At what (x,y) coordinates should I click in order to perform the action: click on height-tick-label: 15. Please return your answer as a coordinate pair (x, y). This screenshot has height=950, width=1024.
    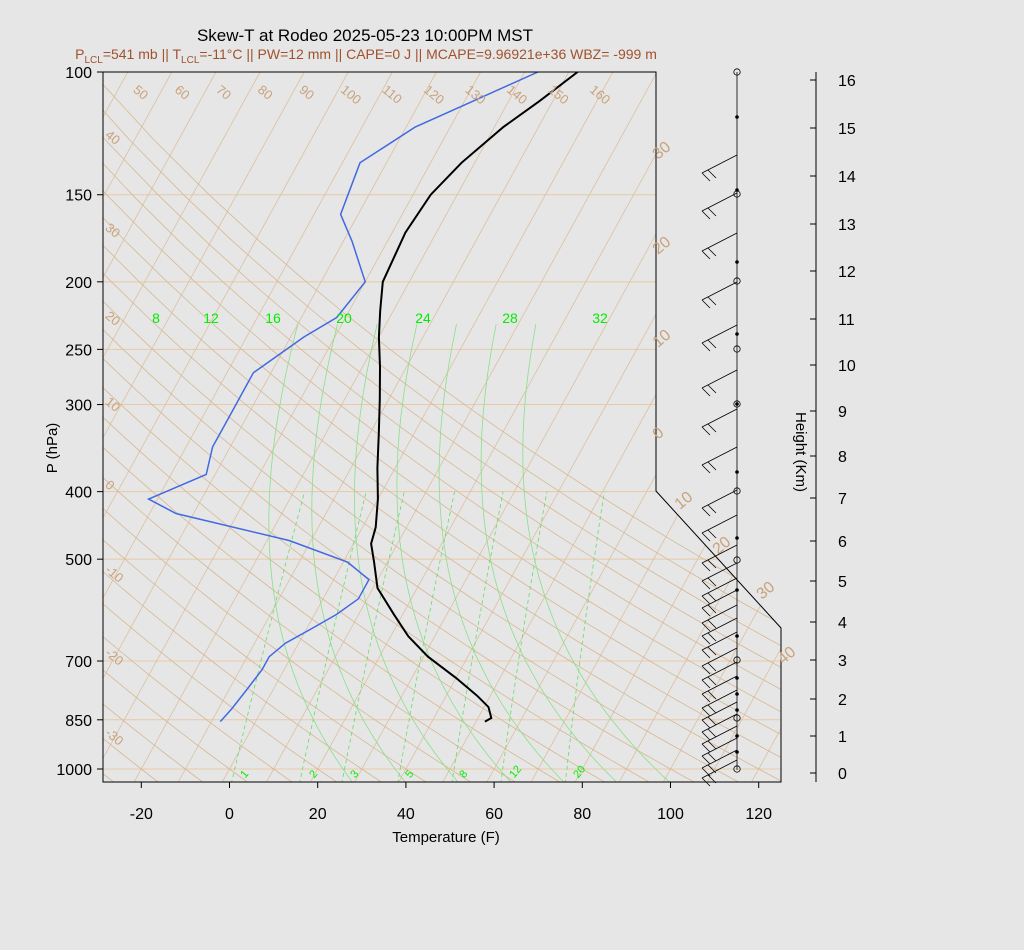
    Looking at the image, I should click on (847, 129).